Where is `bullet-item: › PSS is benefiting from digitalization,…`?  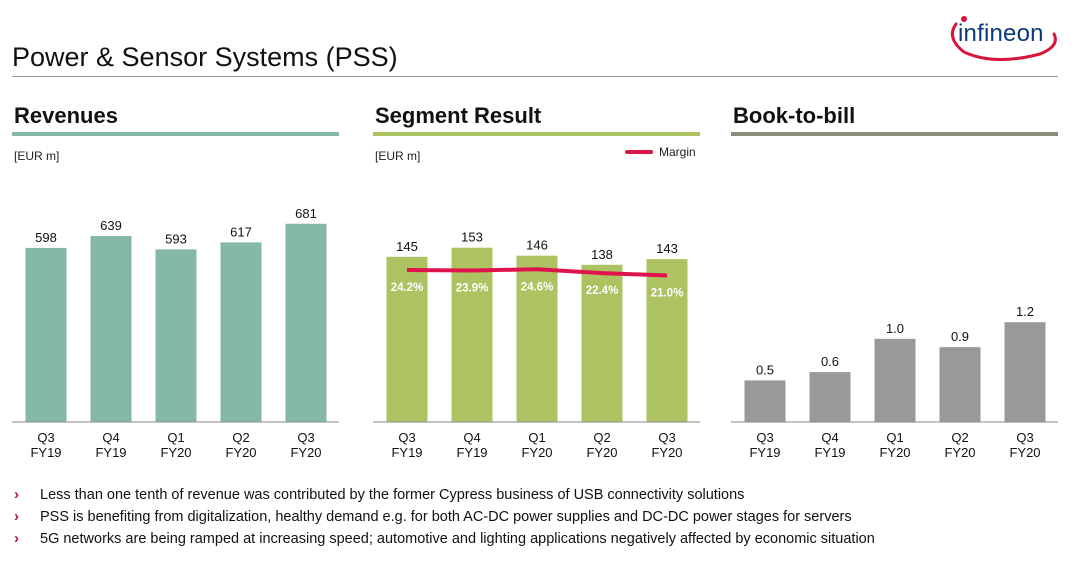
bullet-item: › PSS is benefiting from digitalization,… is located at coordinates (539, 517).